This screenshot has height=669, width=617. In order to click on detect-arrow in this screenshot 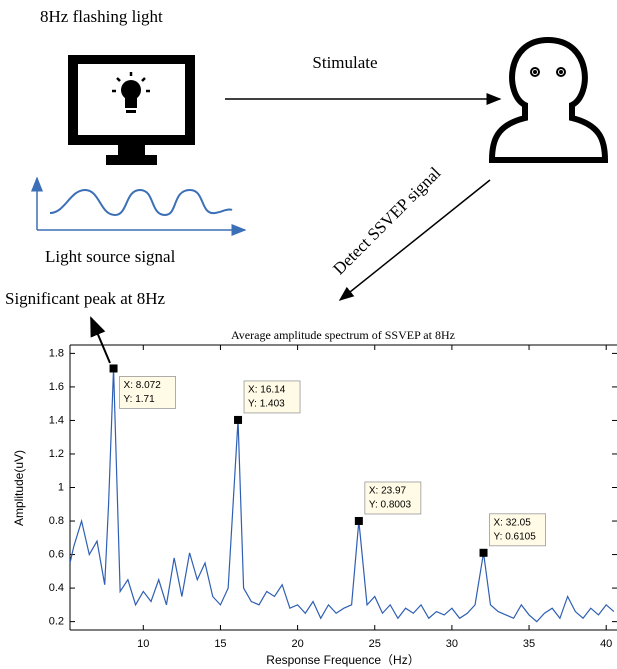, I will do `click(414, 240)`.